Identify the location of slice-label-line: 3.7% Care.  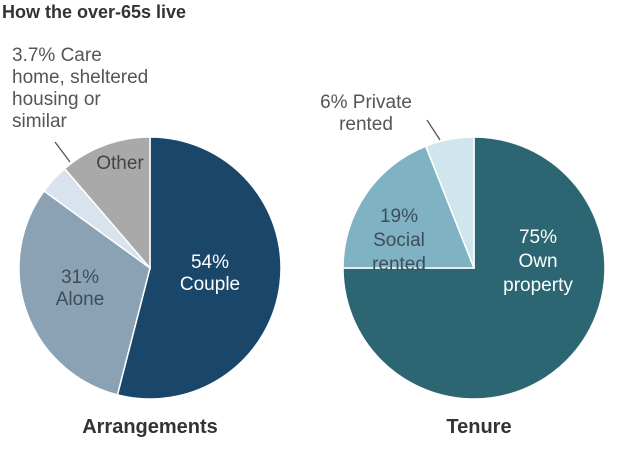
(57, 55).